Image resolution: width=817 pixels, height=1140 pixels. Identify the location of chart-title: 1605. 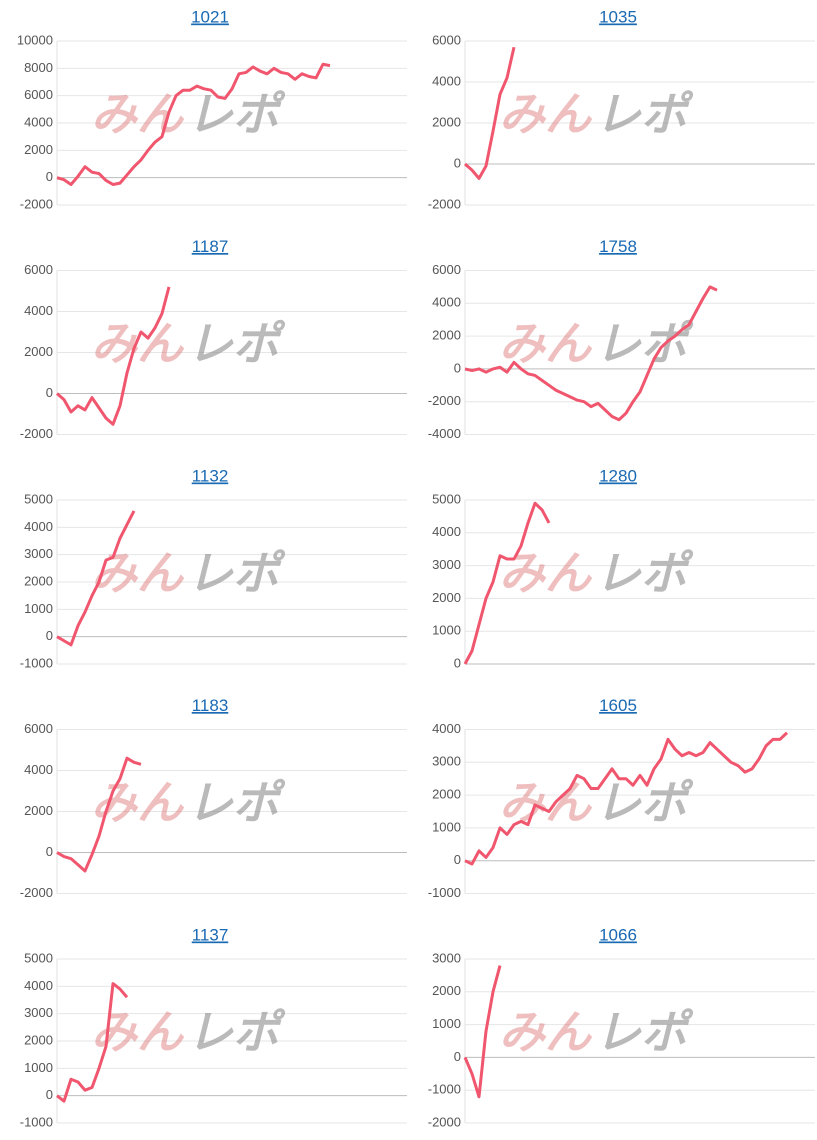
(618, 705).